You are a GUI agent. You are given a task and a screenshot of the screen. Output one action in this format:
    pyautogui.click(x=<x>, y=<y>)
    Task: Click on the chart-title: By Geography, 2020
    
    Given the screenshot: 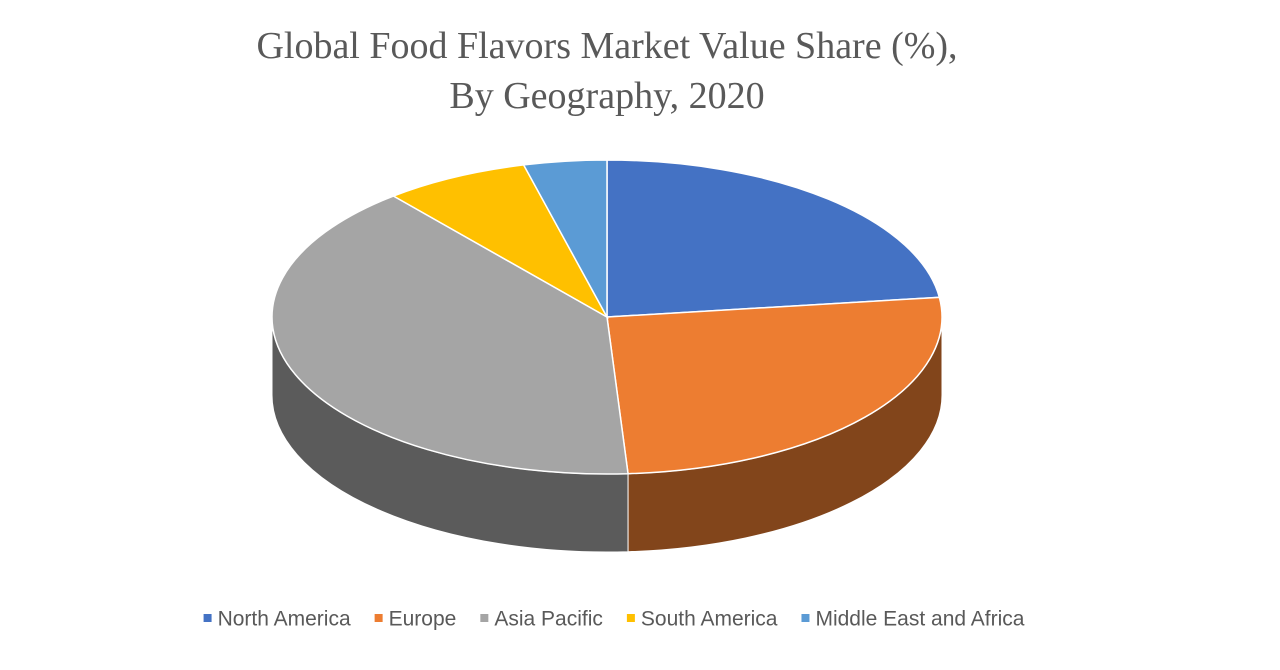 What is the action you would take?
    pyautogui.click(x=606, y=96)
    